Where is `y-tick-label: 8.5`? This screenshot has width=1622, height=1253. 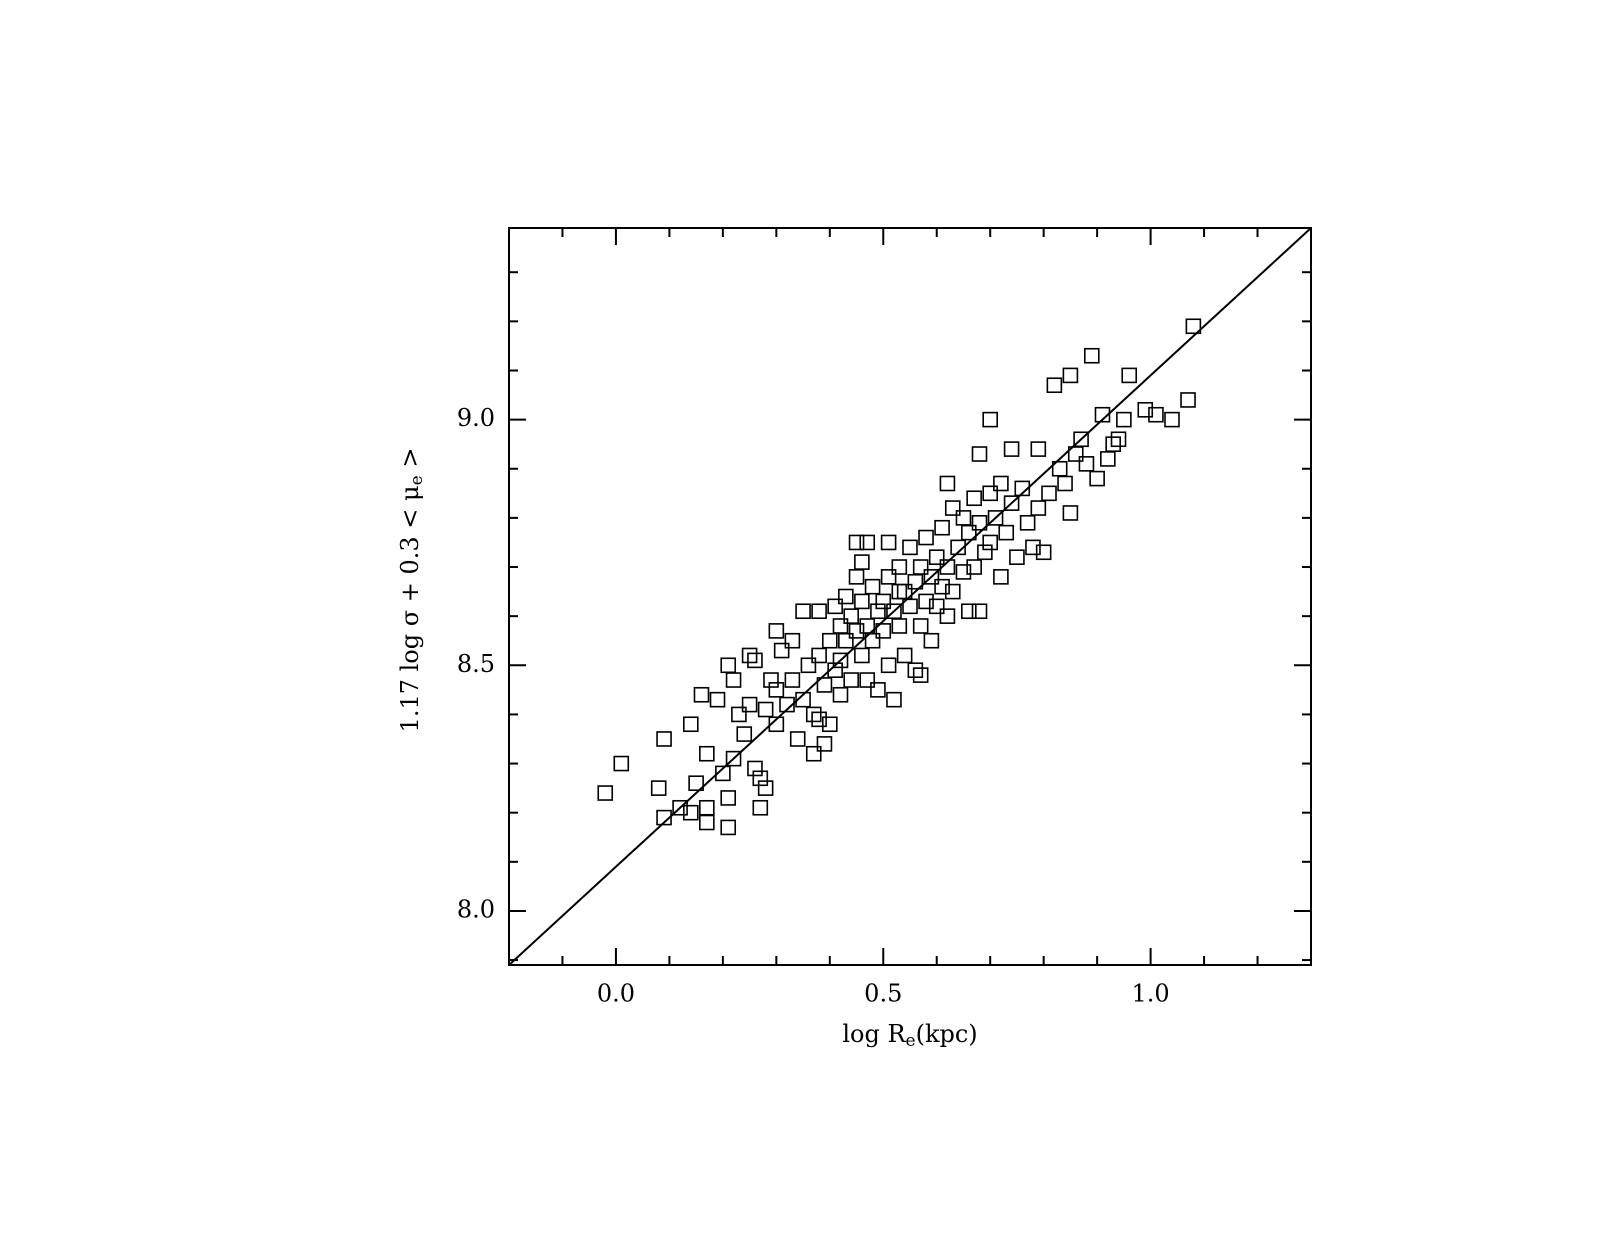
y-tick-label: 8.5 is located at coordinates (476, 664).